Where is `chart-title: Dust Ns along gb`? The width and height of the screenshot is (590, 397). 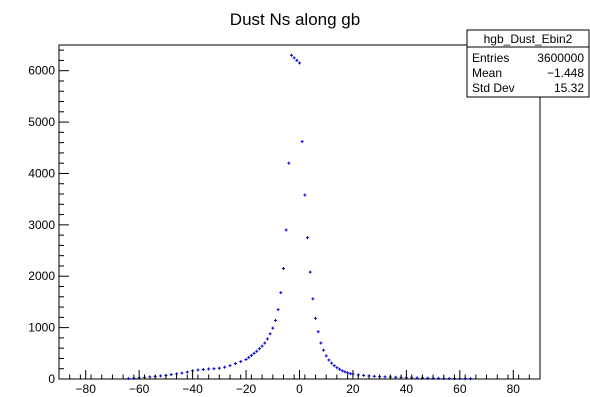 chart-title: Dust Ns along gb is located at coordinates (295, 19).